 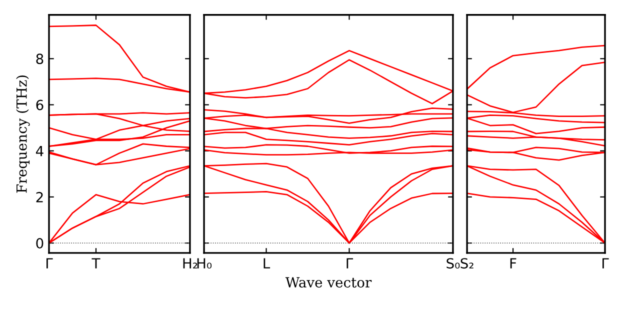 I want to click on y-tick-label: 0, so click(x=40, y=243).